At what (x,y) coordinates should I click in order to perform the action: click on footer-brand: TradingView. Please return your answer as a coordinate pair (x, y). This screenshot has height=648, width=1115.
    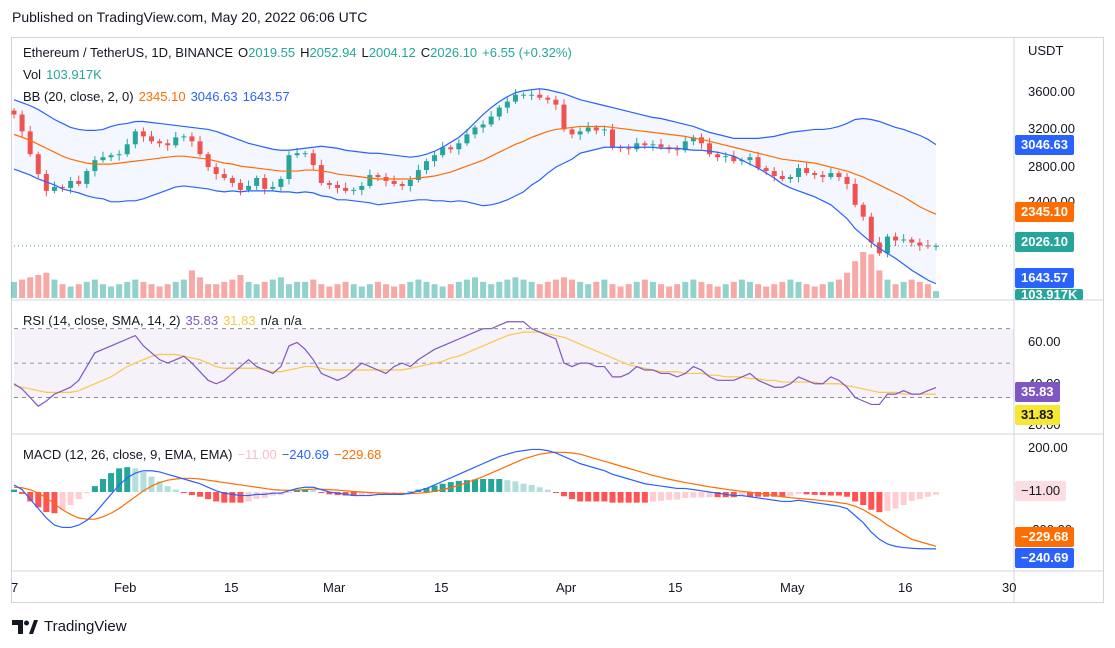
    Looking at the image, I should click on (69, 626).